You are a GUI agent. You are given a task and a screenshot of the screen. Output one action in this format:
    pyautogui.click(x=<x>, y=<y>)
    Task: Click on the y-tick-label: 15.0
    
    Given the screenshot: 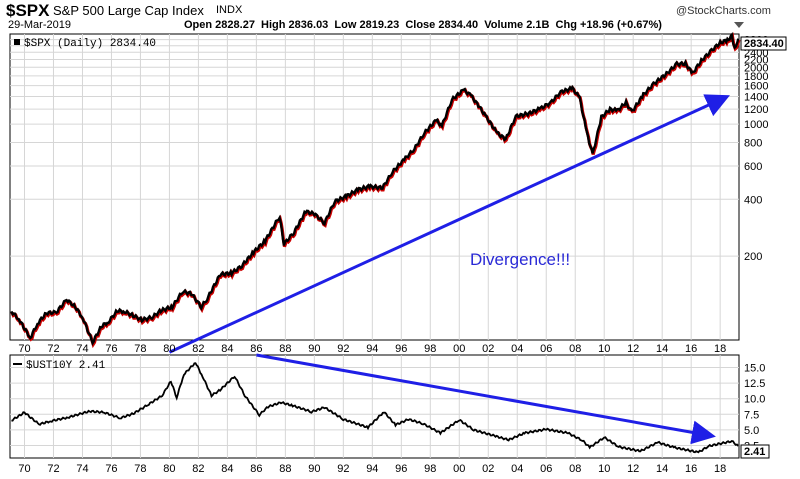 What is the action you would take?
    pyautogui.click(x=754, y=368)
    